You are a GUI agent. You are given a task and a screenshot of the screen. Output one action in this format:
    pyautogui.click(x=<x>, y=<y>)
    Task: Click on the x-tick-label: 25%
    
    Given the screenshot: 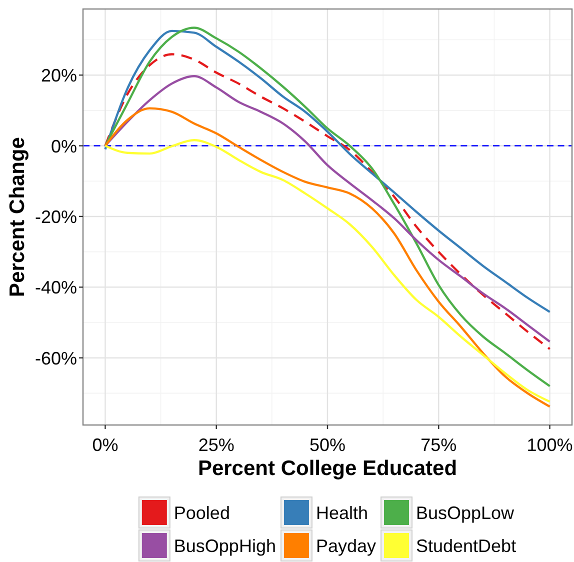 What is the action you would take?
    pyautogui.click(x=216, y=445)
    